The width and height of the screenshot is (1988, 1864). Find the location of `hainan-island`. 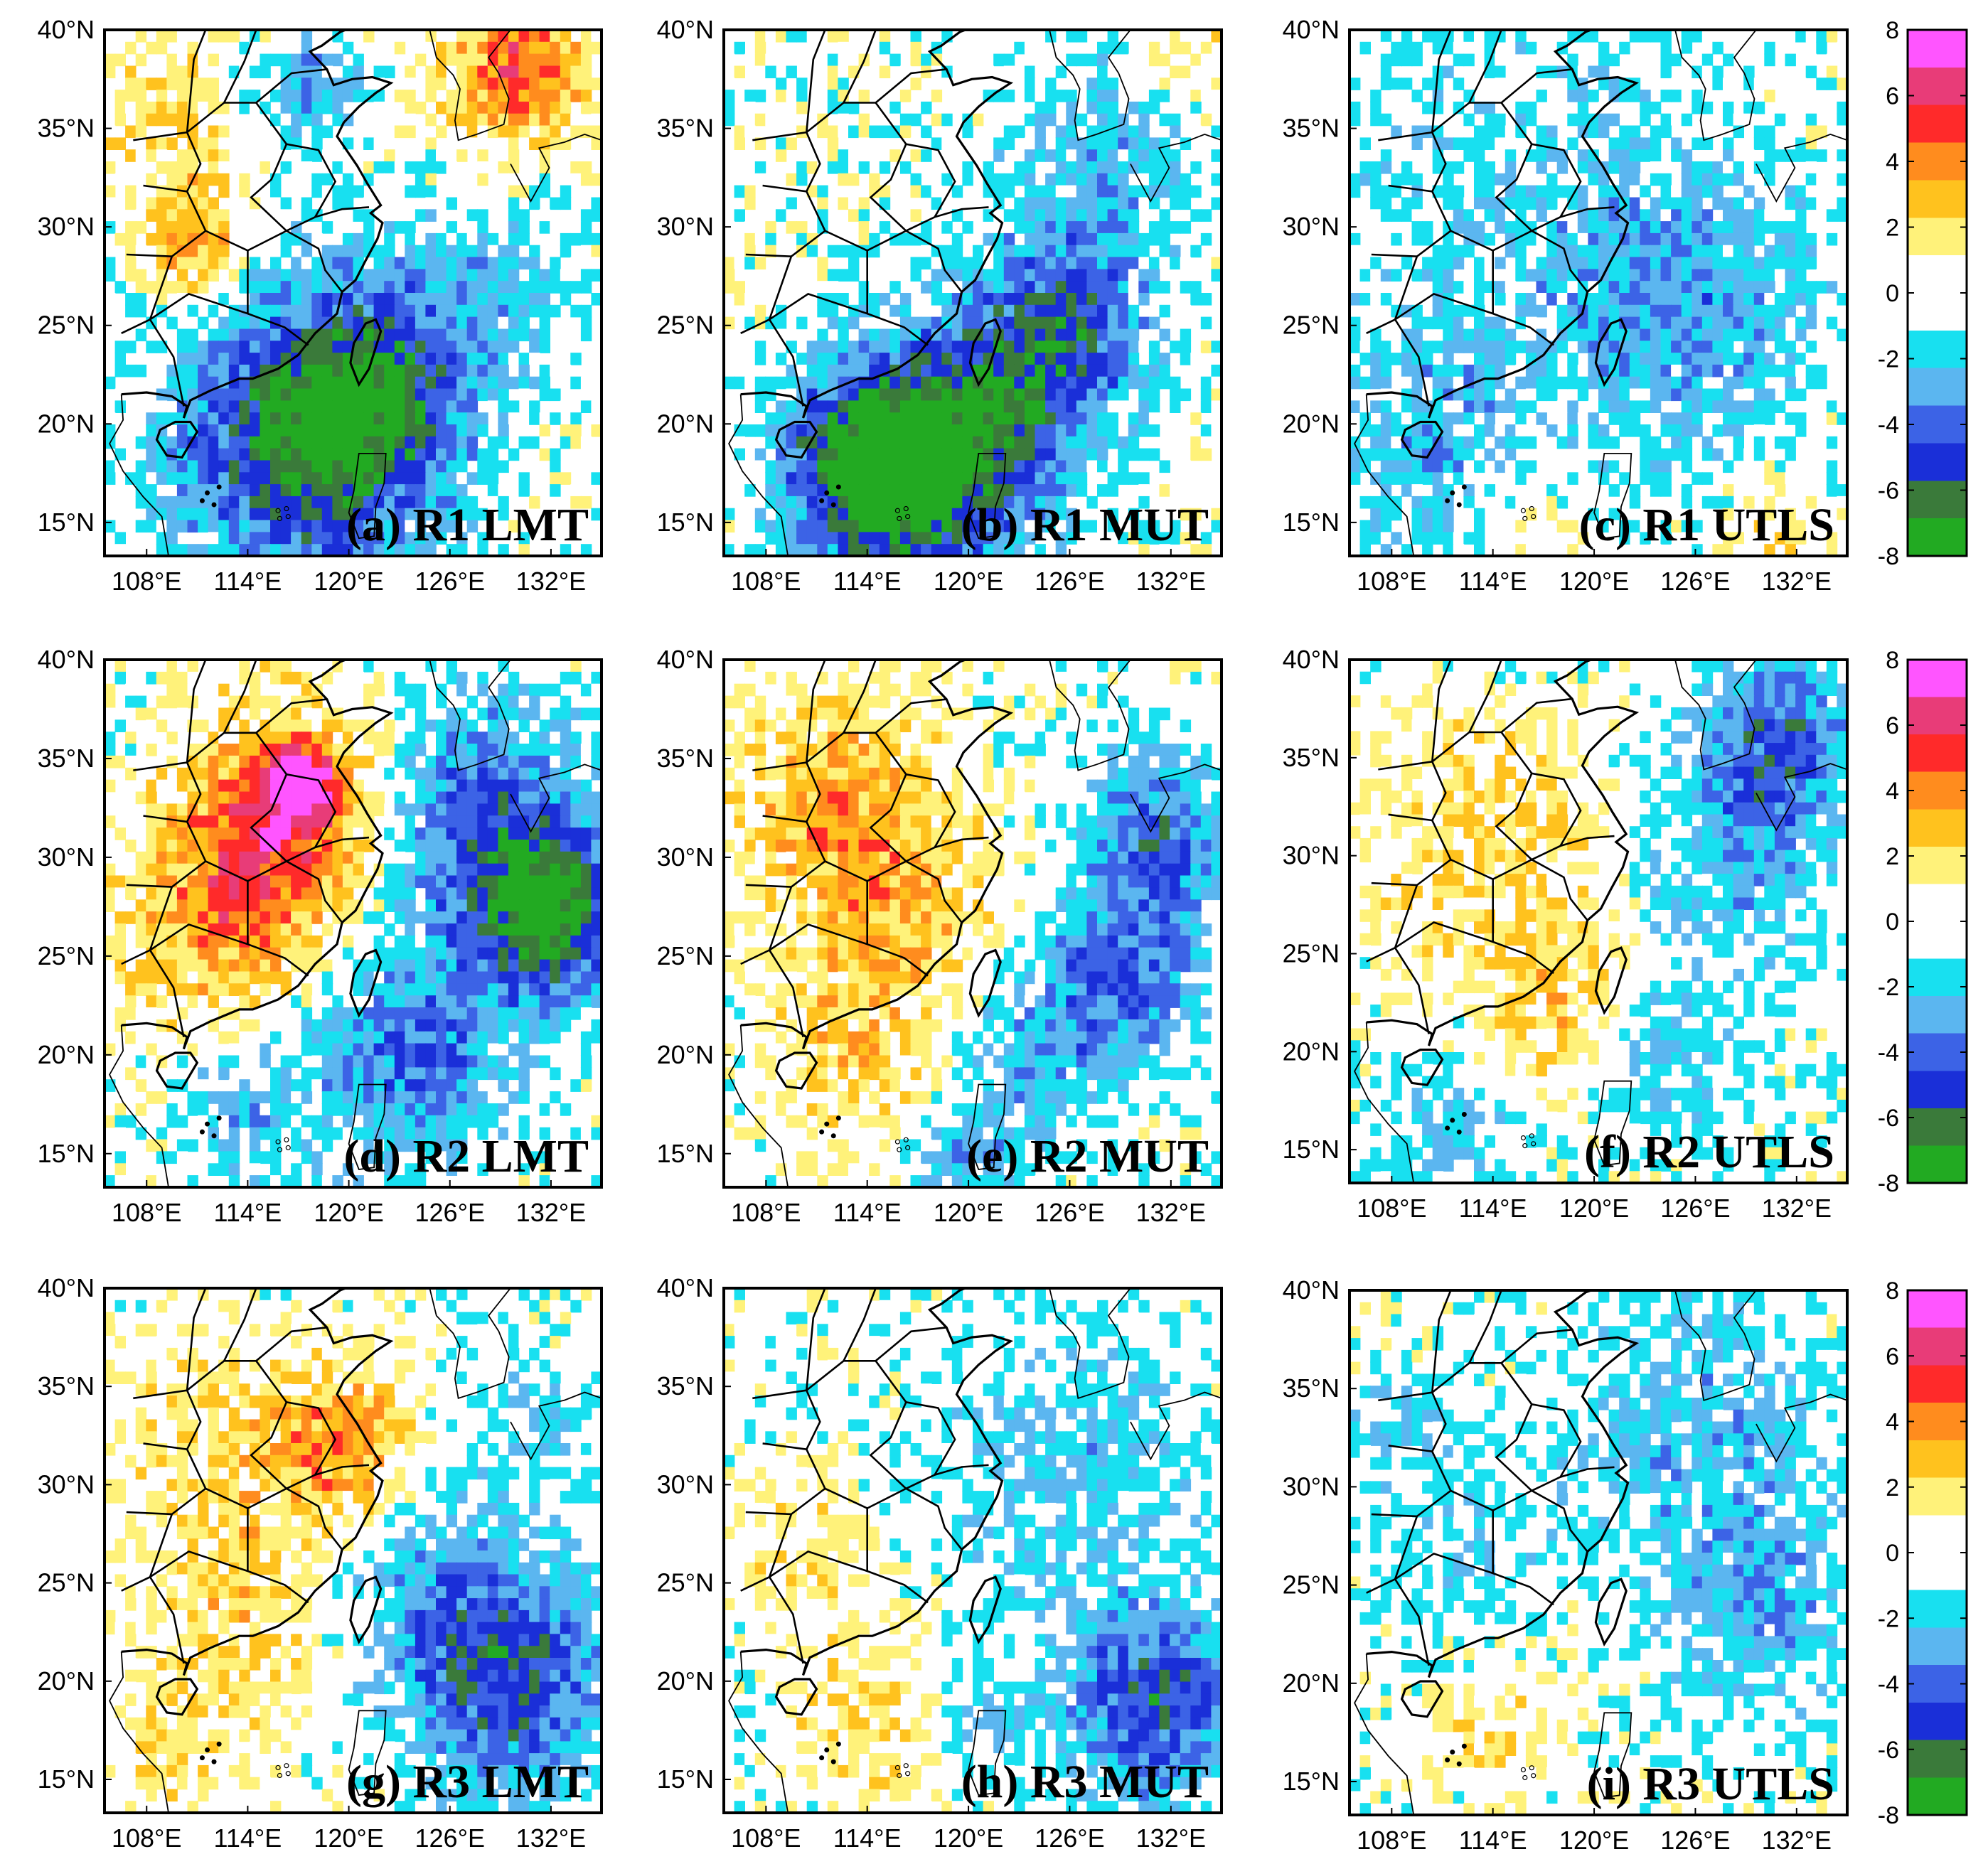

hainan-island is located at coordinates (796, 439).